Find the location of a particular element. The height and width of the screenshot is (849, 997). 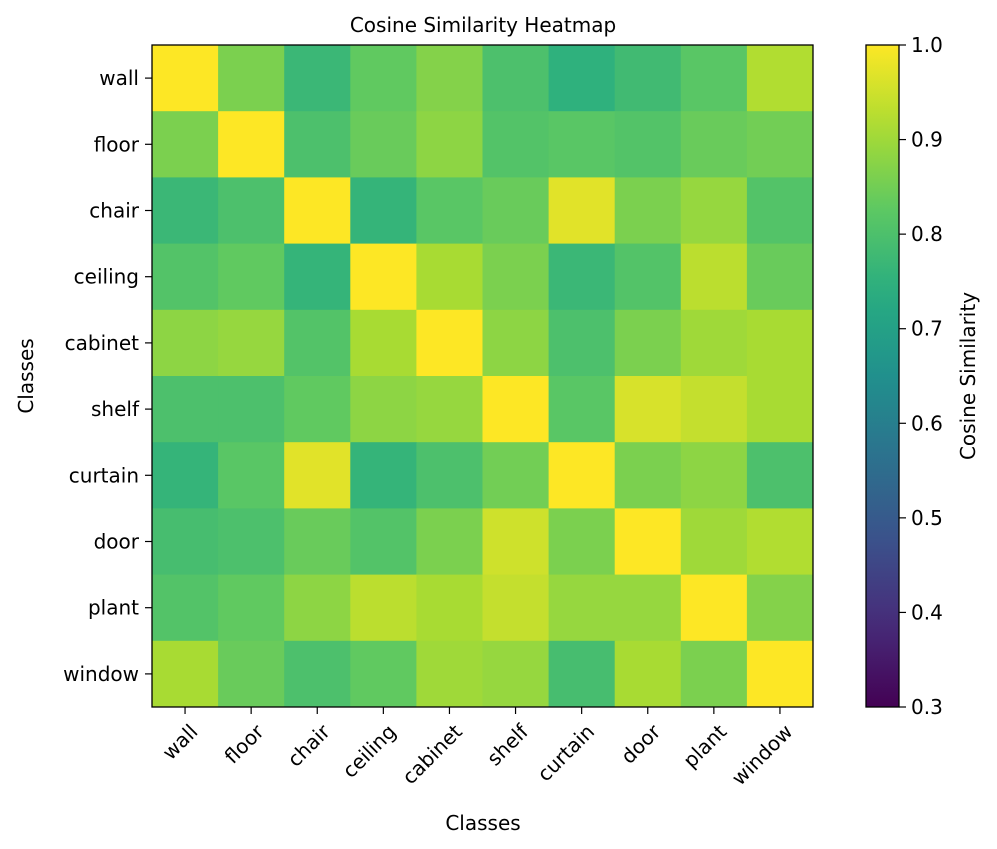

heatmap-cell-door-chair is located at coordinates (317, 542).